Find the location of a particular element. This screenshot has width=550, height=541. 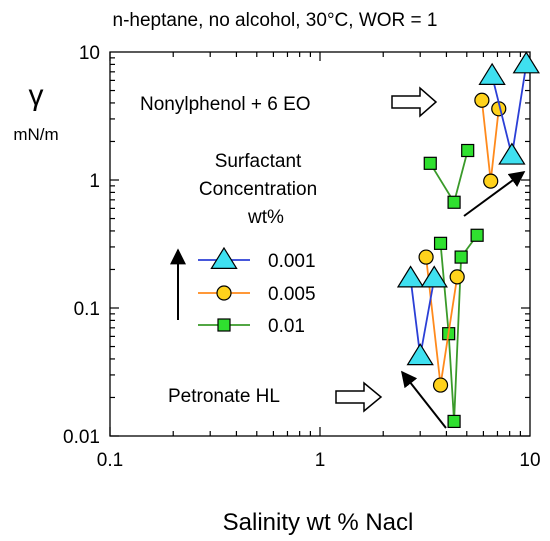

x-axis-label: Salinity wt % Nacl is located at coordinates (318, 522).